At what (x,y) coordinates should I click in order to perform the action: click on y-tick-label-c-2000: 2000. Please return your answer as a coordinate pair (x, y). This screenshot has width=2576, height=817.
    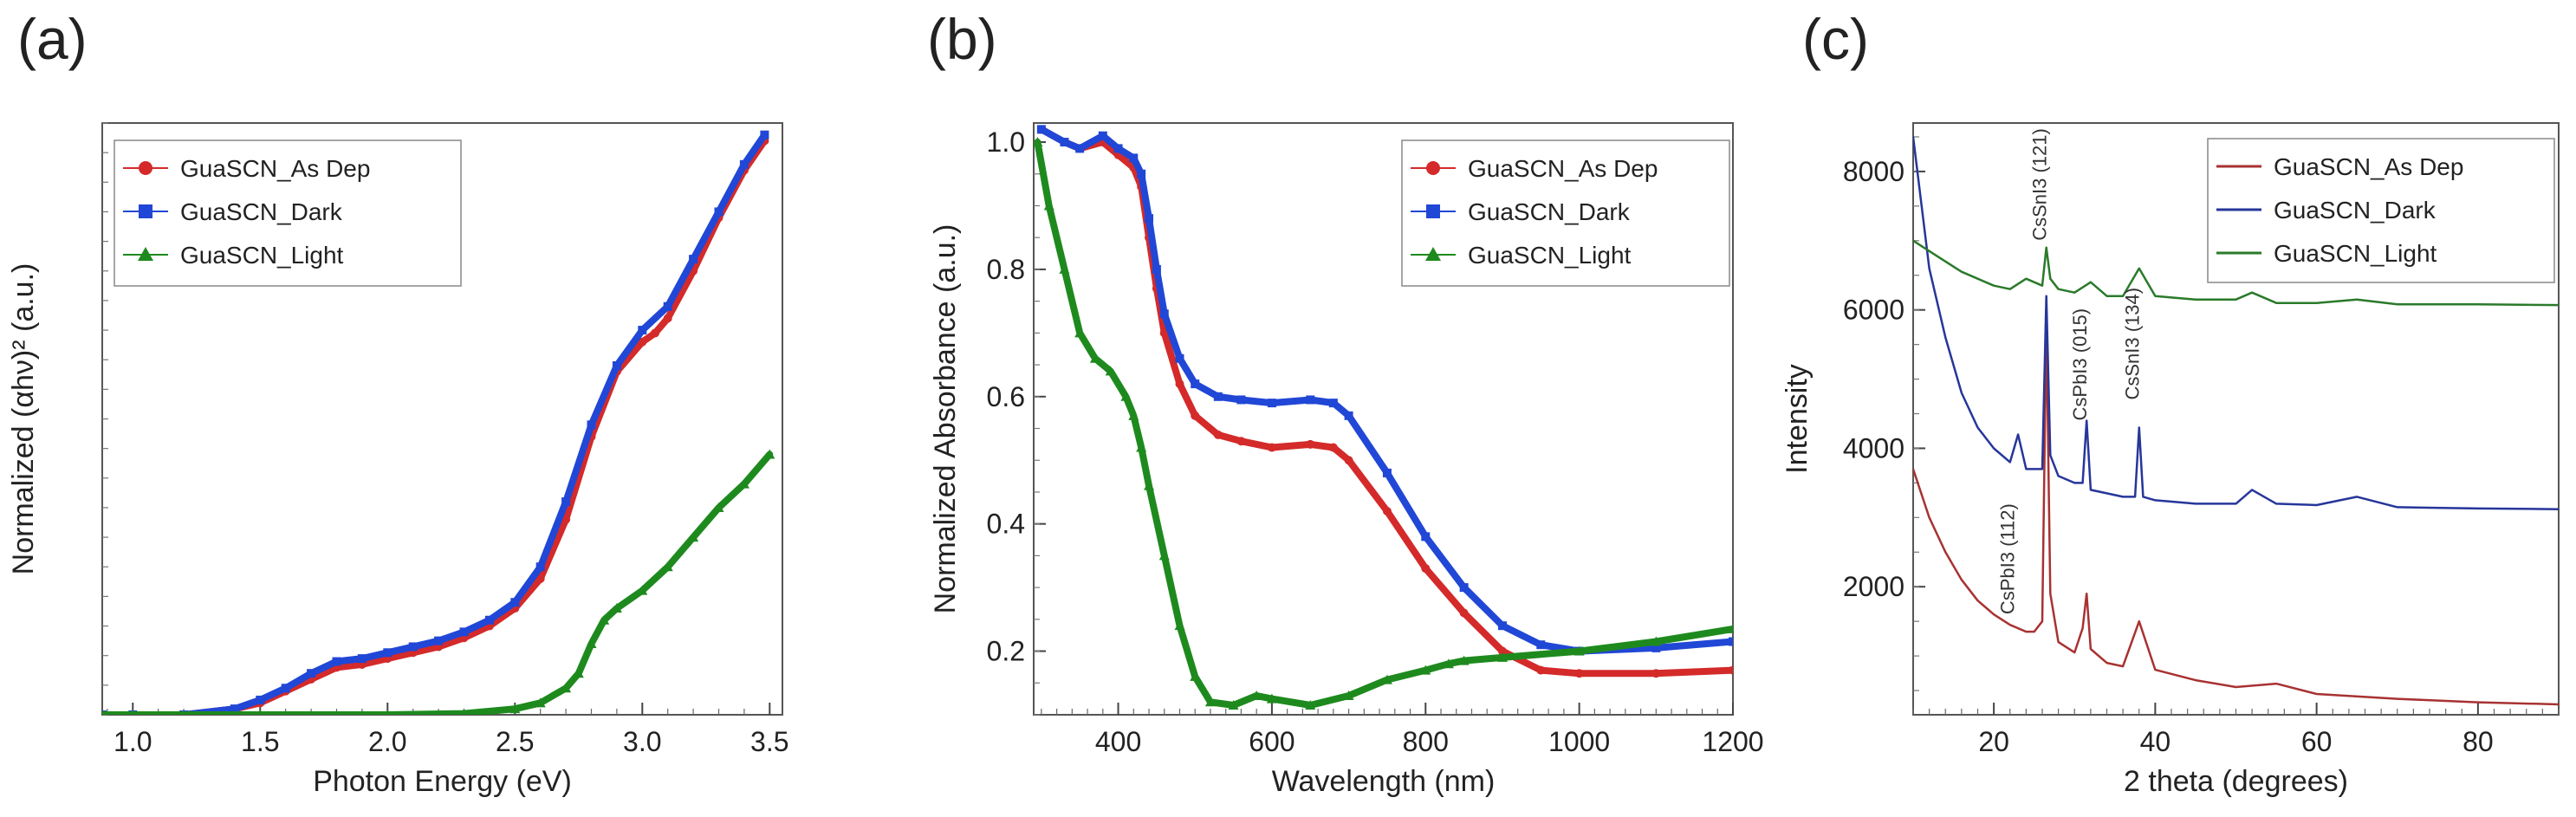
    Looking at the image, I should click on (1873, 587).